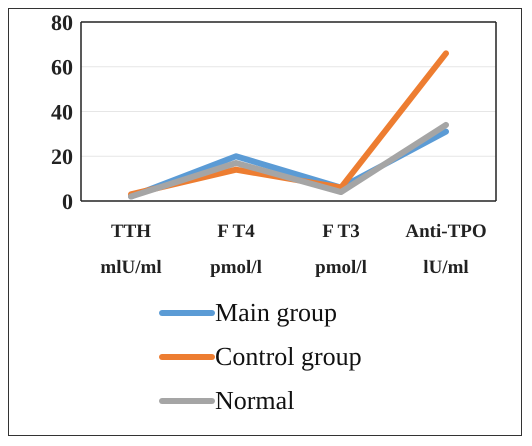  Describe the element at coordinates (62, 67) in the screenshot. I see `y-tick-label: 60` at that location.